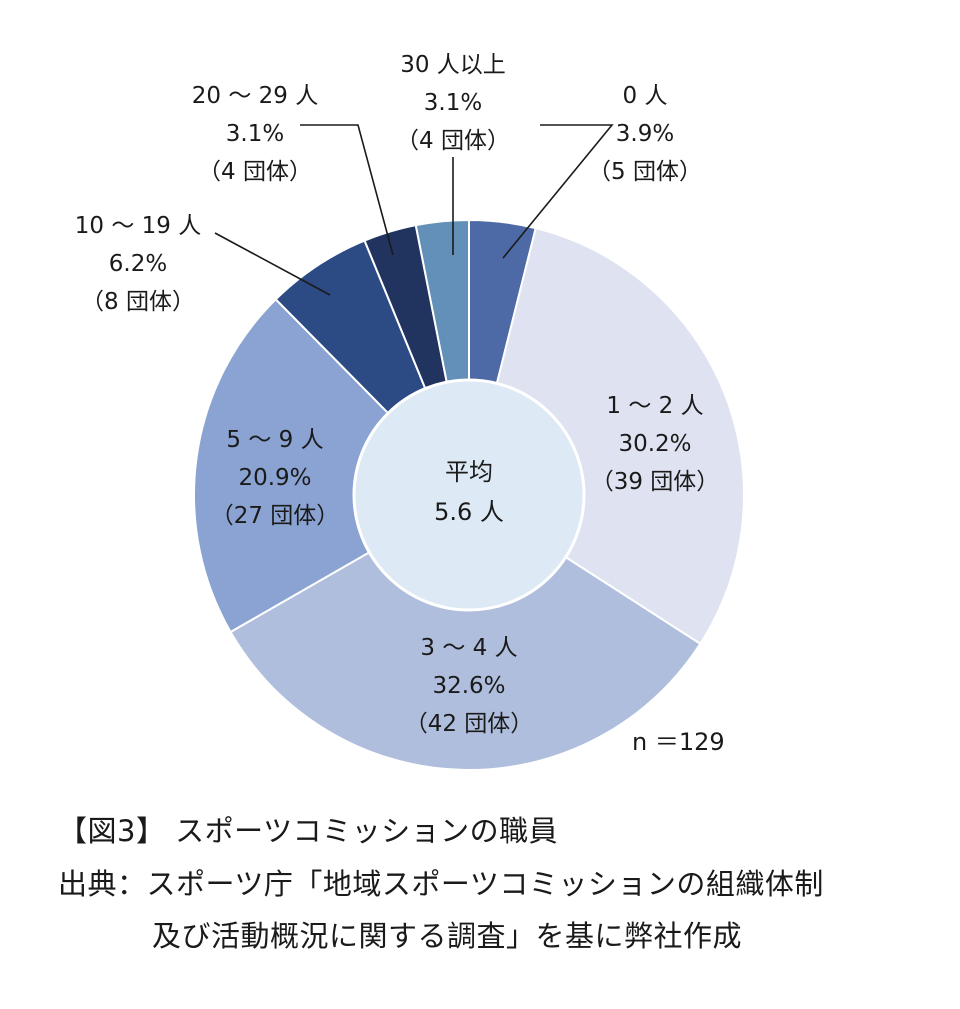 The width and height of the screenshot is (960, 1009). What do you see at coordinates (655, 482) in the screenshot?
I see `slice-count-1: （39 団体）` at bounding box center [655, 482].